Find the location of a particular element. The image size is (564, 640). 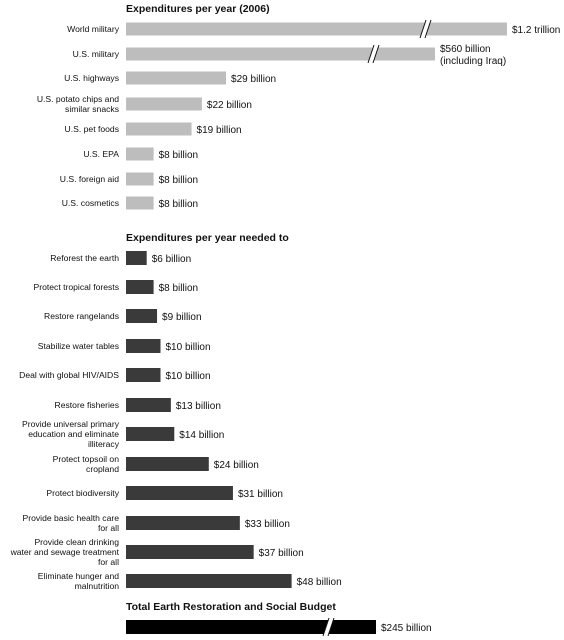

category-label: Deal with global HIV/AIDS is located at coordinates (69, 375).